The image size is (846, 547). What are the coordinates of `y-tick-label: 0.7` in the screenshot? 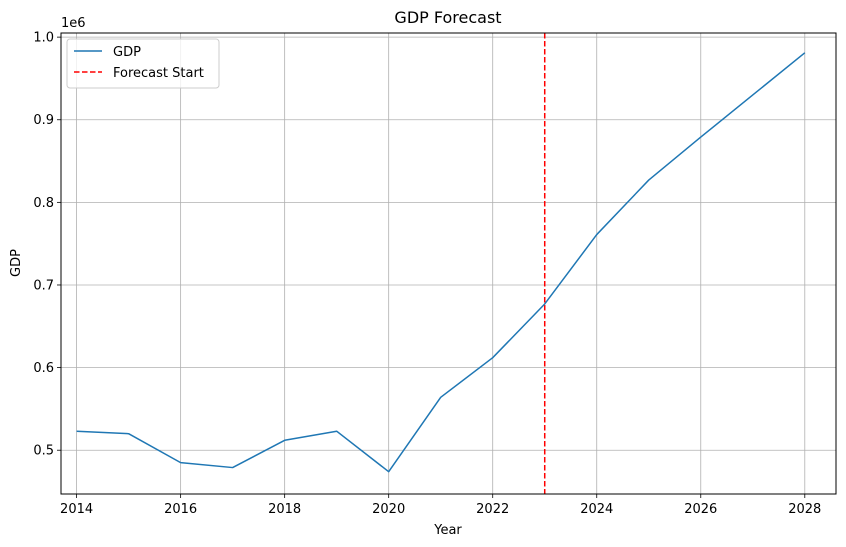 It's located at (43, 285).